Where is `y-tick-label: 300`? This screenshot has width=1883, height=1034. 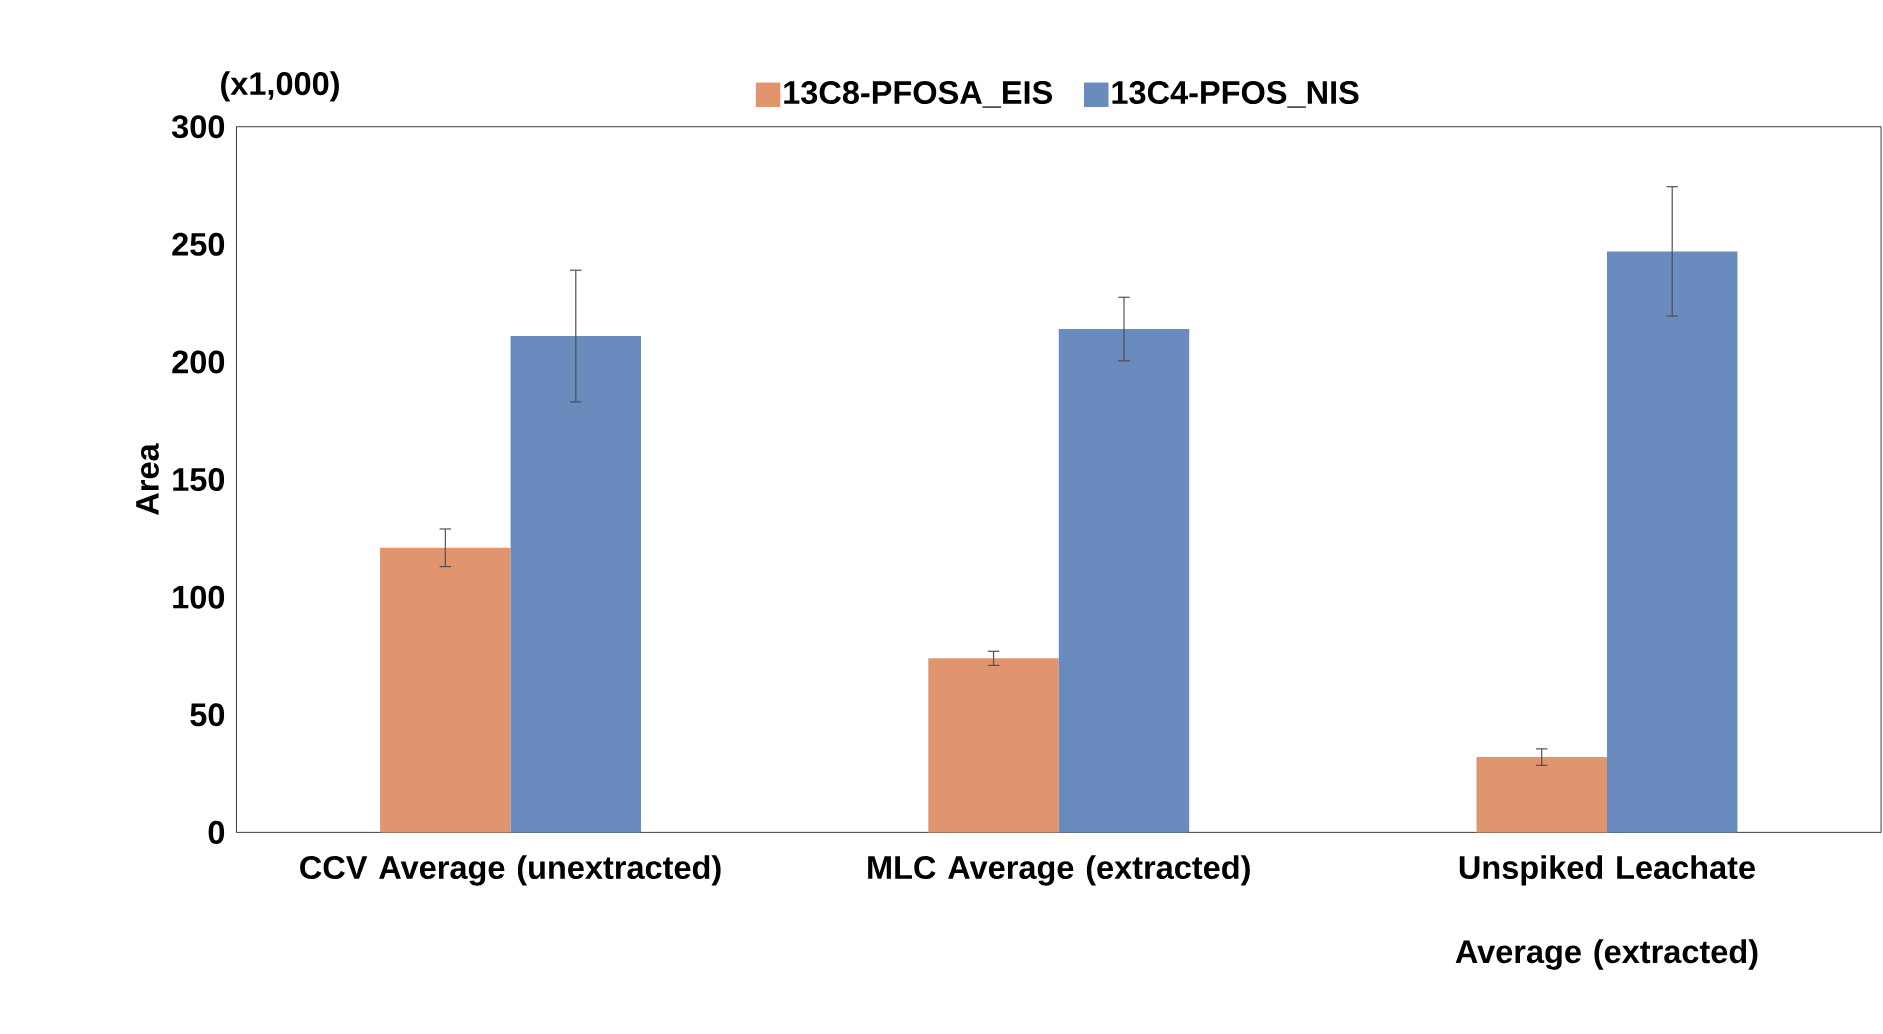 y-tick-label: 300 is located at coordinates (198, 127).